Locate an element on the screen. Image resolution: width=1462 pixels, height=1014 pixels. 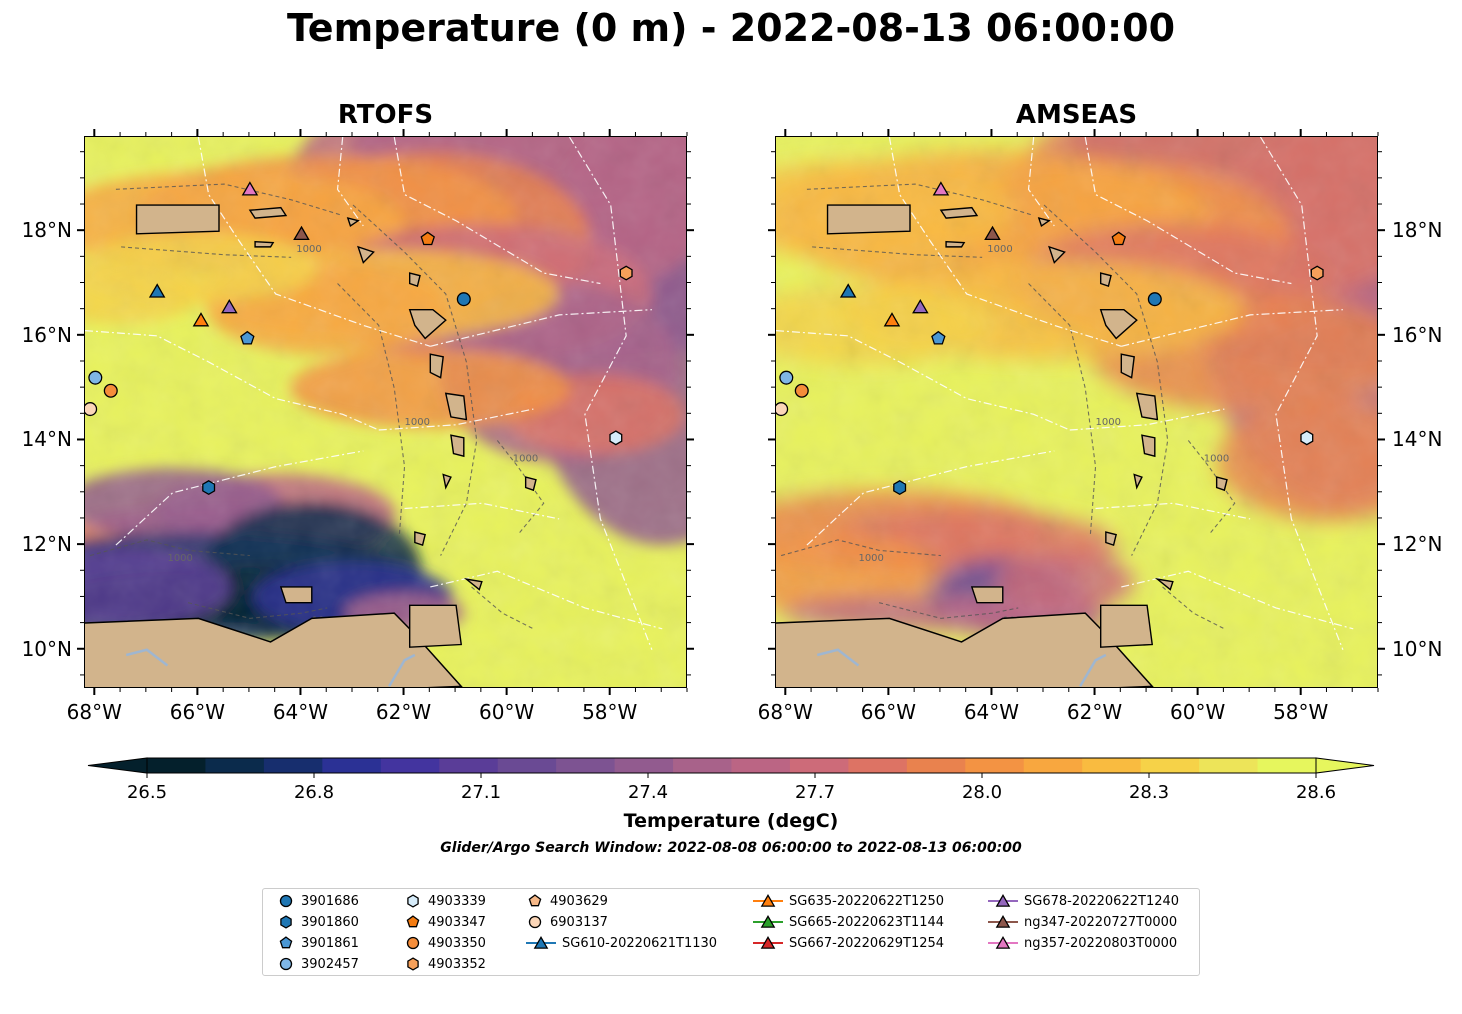
lat-tick-label: 18°N is located at coordinates (46, 230).